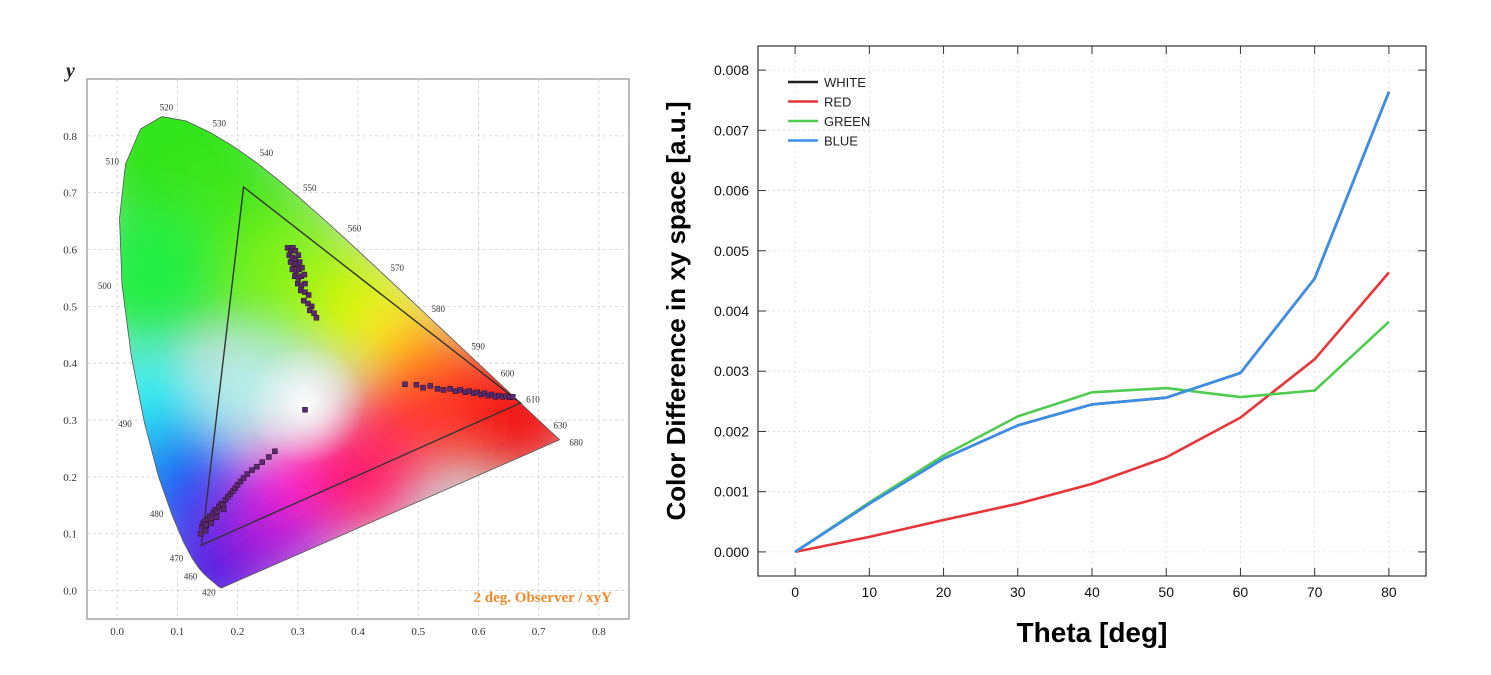 Image resolution: width=1491 pixels, height=675 pixels. Describe the element at coordinates (845, 82) in the screenshot. I see `legend-label-white: WHITE` at that location.